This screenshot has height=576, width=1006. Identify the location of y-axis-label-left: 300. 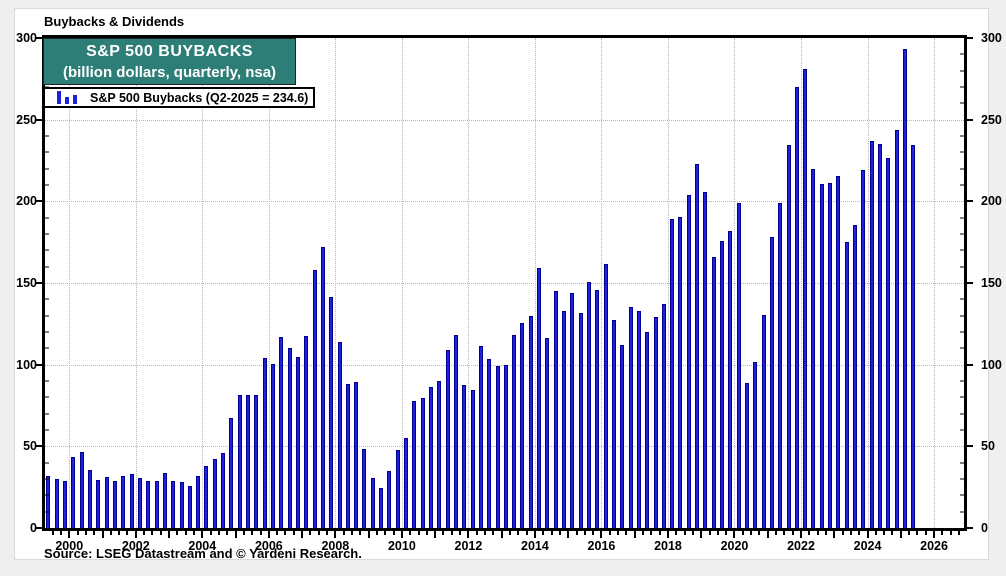
(26, 38).